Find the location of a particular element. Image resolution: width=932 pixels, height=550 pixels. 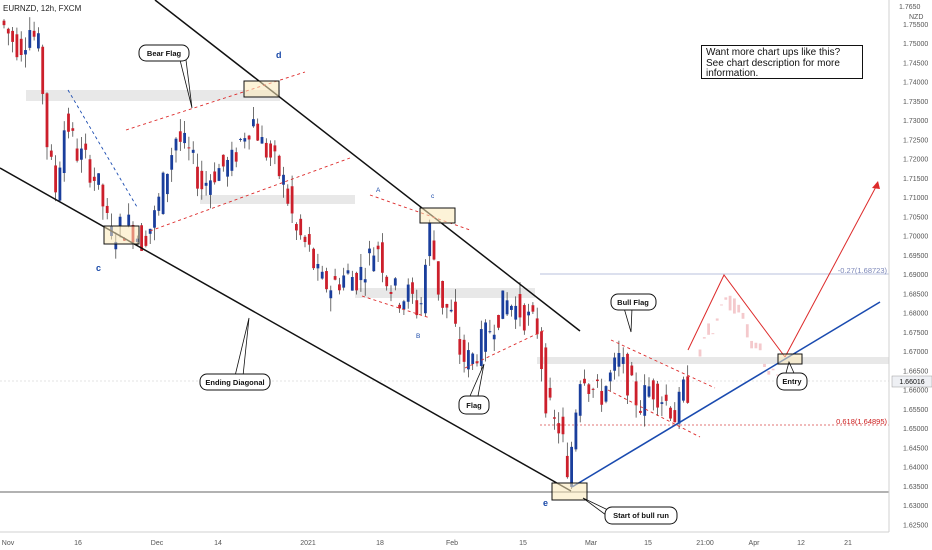

time-label: Feb is located at coordinates (452, 543).